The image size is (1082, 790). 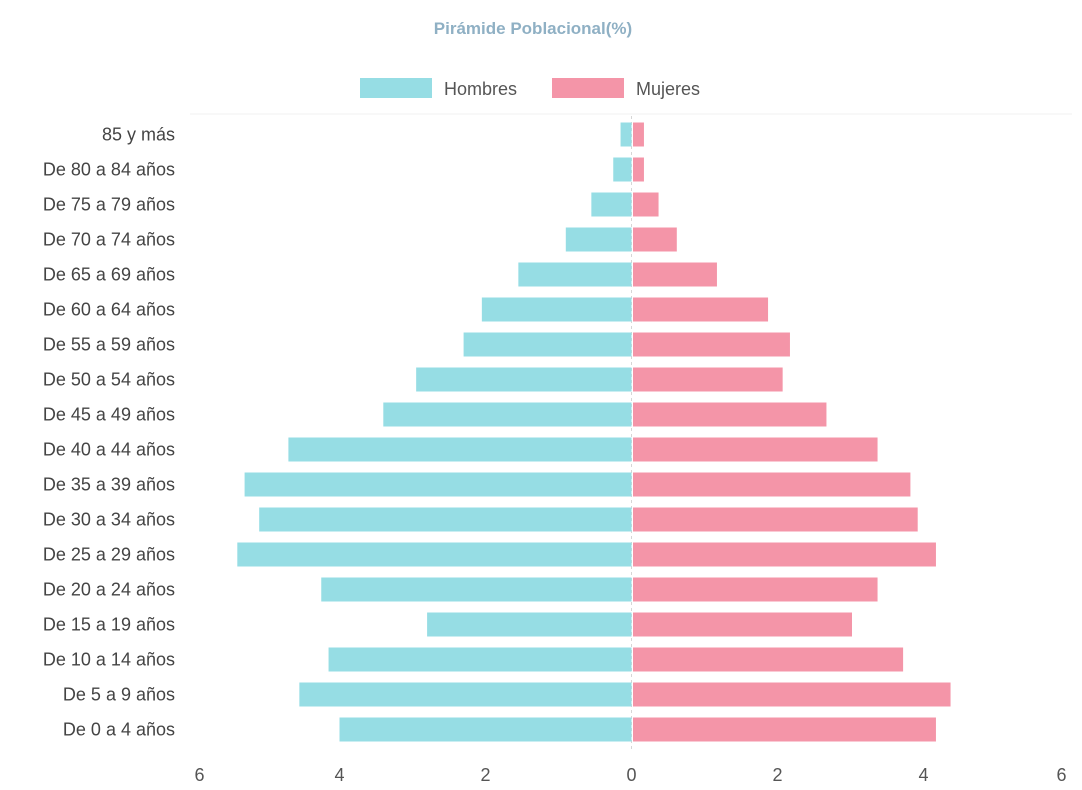 I want to click on x-tick-label: 0, so click(x=631, y=775).